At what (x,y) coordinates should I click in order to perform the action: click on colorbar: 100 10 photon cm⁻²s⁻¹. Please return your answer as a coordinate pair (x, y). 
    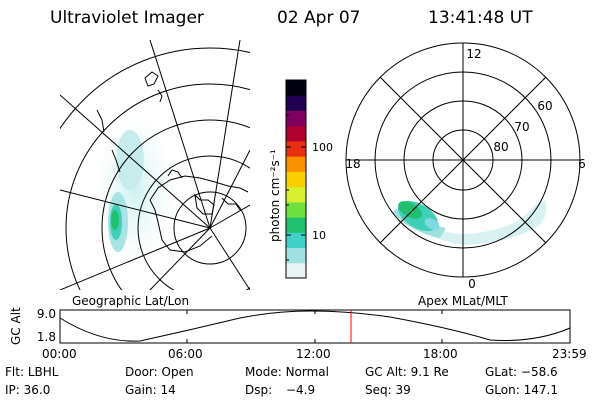
    Looking at the image, I should click on (300, 179).